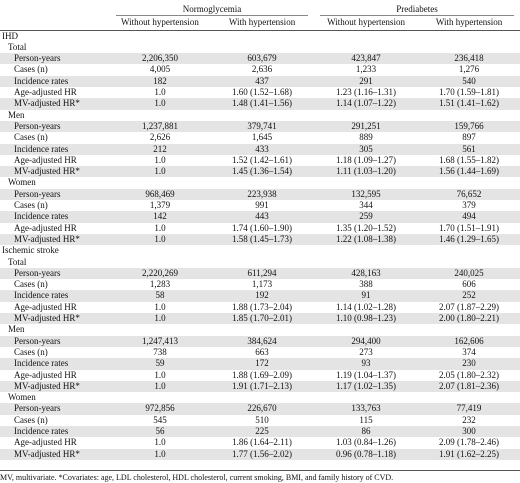  What do you see at coordinates (366, 351) in the screenshot?
I see `table-cell: 273` at bounding box center [366, 351].